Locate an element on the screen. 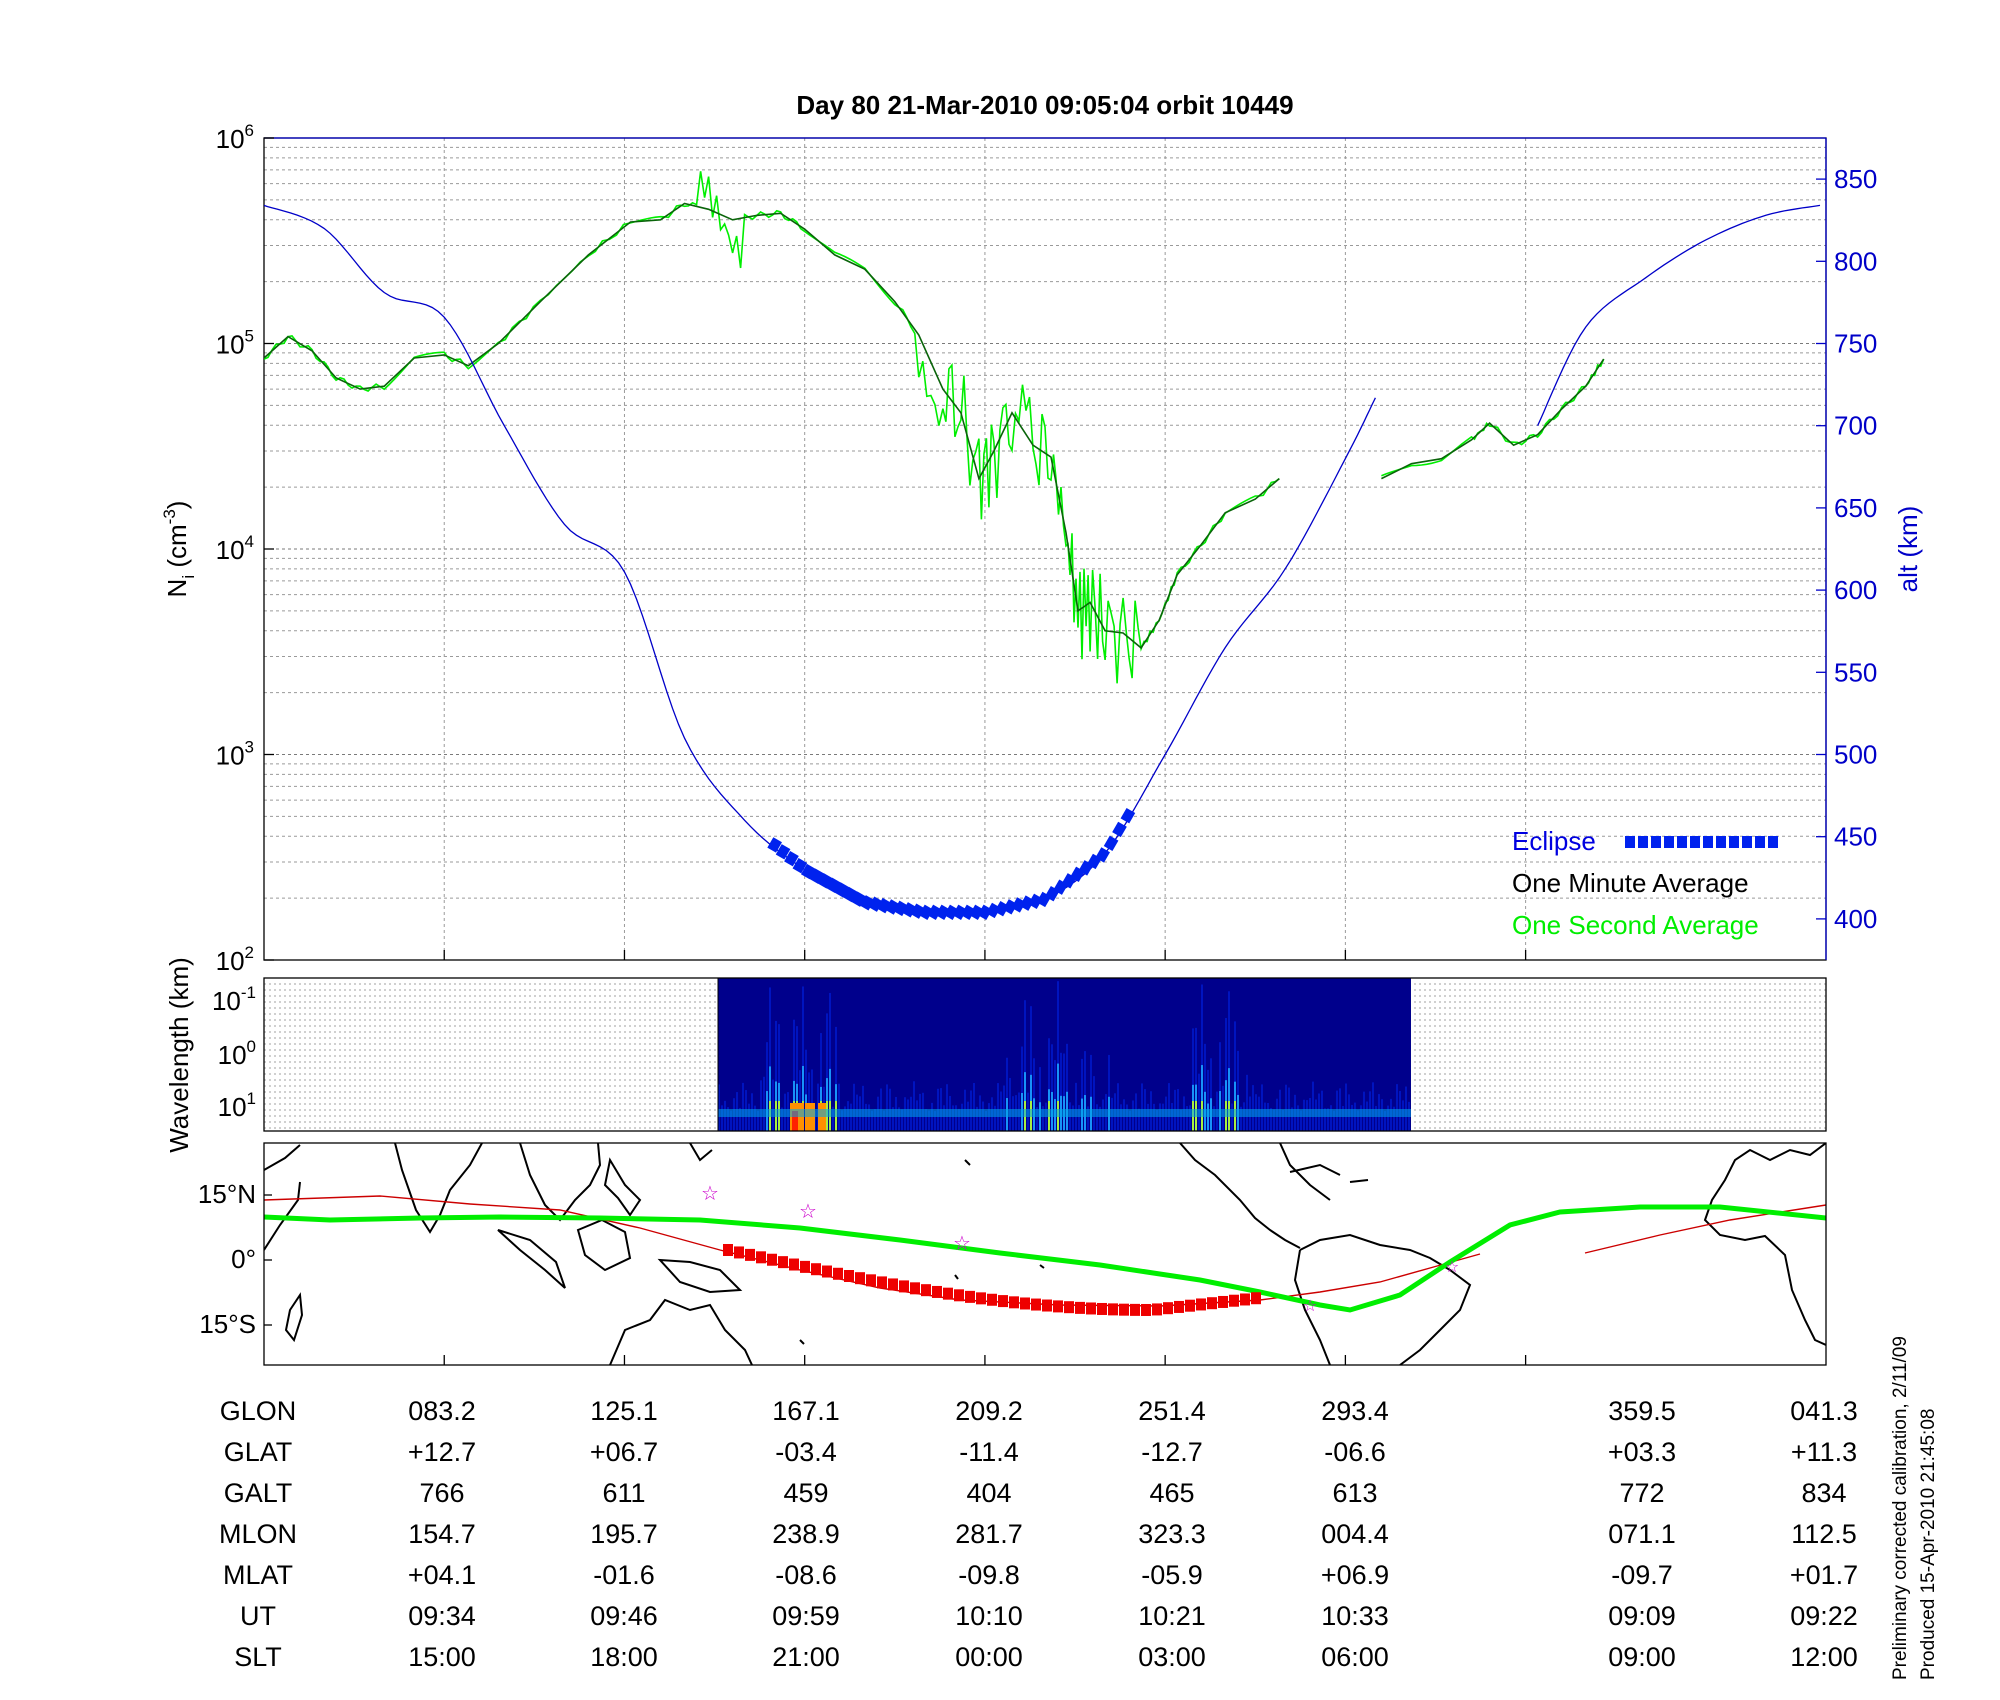  star-marker-small: ☆ is located at coordinates (1452, 1266).